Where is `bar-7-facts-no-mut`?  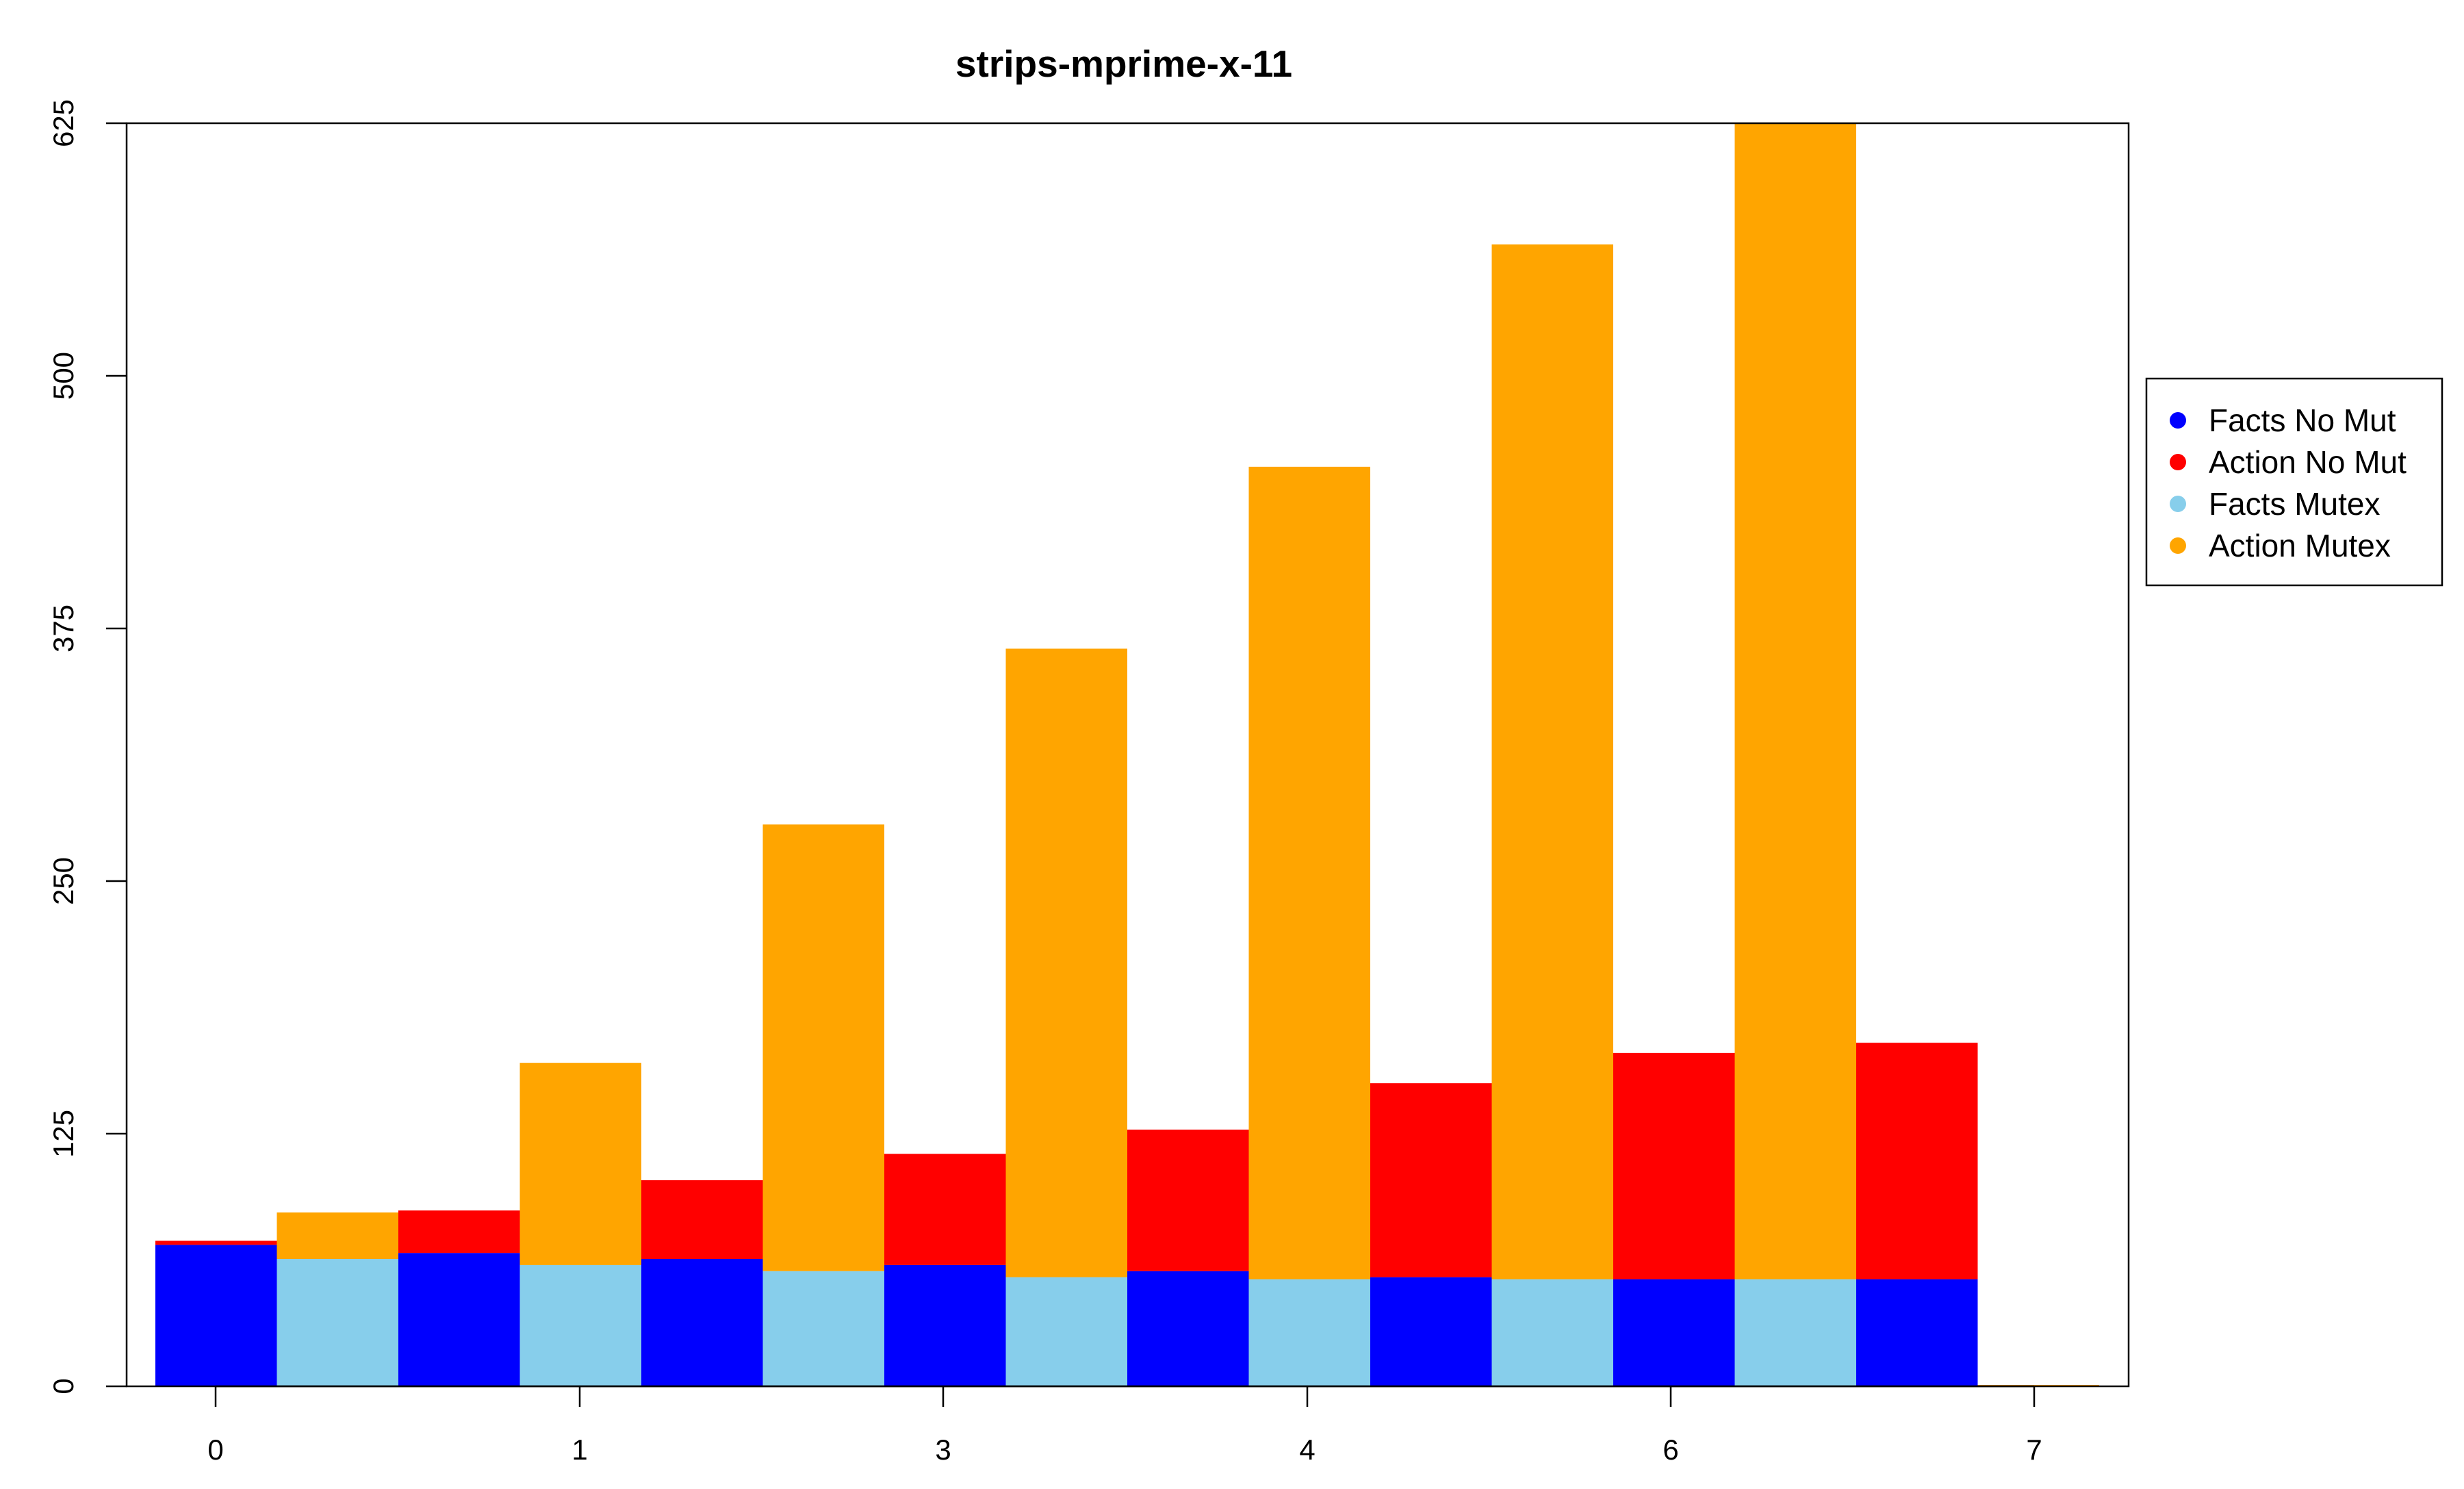
bar-7-facts-no-mut is located at coordinates (945, 1325).